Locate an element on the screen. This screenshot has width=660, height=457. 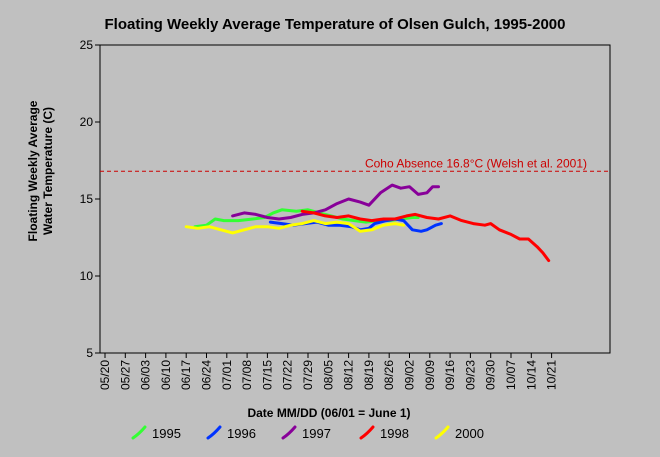
y-axis-label-line-1: Floating Weekly Average is located at coordinates (33, 170).